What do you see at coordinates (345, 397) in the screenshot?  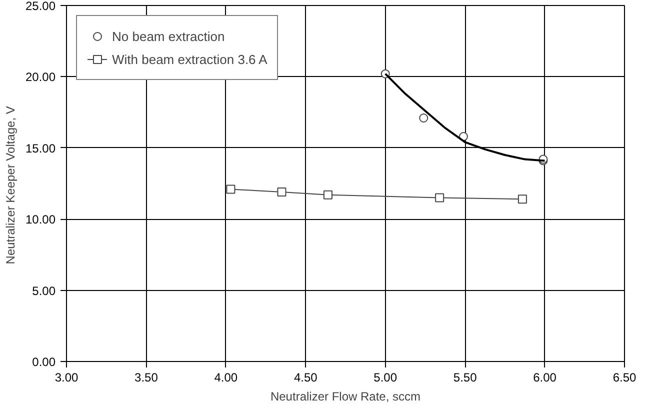 I see `x-axis-title: Neutralizer Flow Rate, sccm` at bounding box center [345, 397].